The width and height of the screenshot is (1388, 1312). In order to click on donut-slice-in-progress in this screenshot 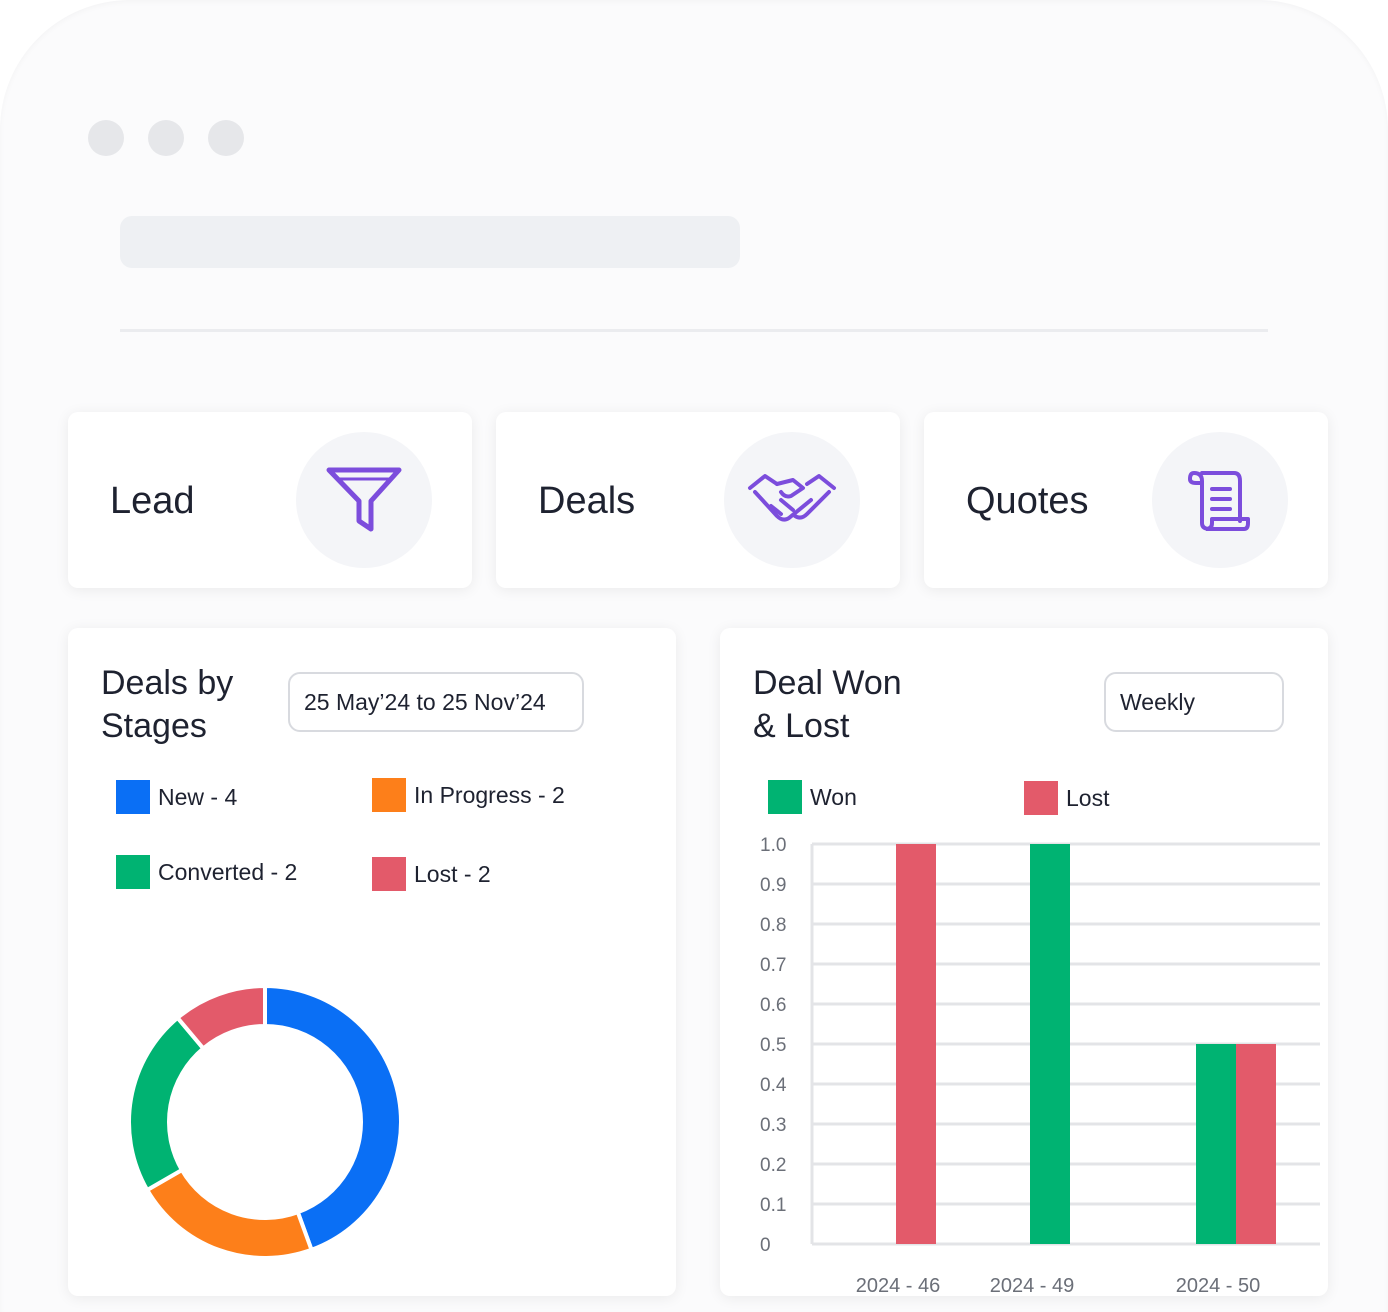, I will do `click(229, 1213)`.